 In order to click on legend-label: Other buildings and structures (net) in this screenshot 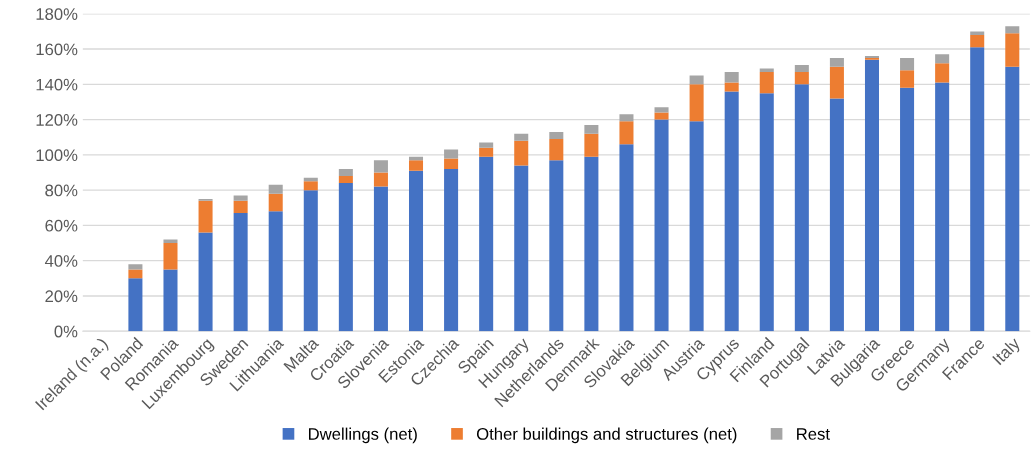, I will do `click(606, 435)`.